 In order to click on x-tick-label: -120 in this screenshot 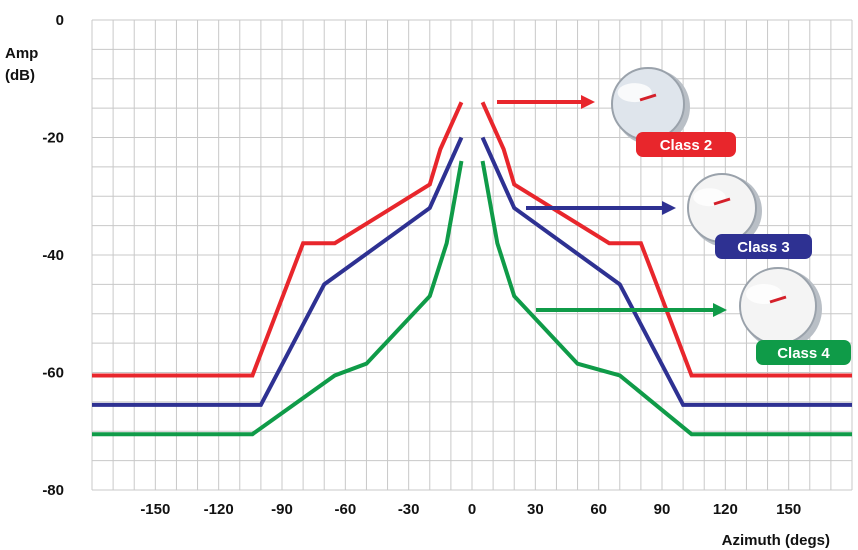, I will do `click(219, 509)`.